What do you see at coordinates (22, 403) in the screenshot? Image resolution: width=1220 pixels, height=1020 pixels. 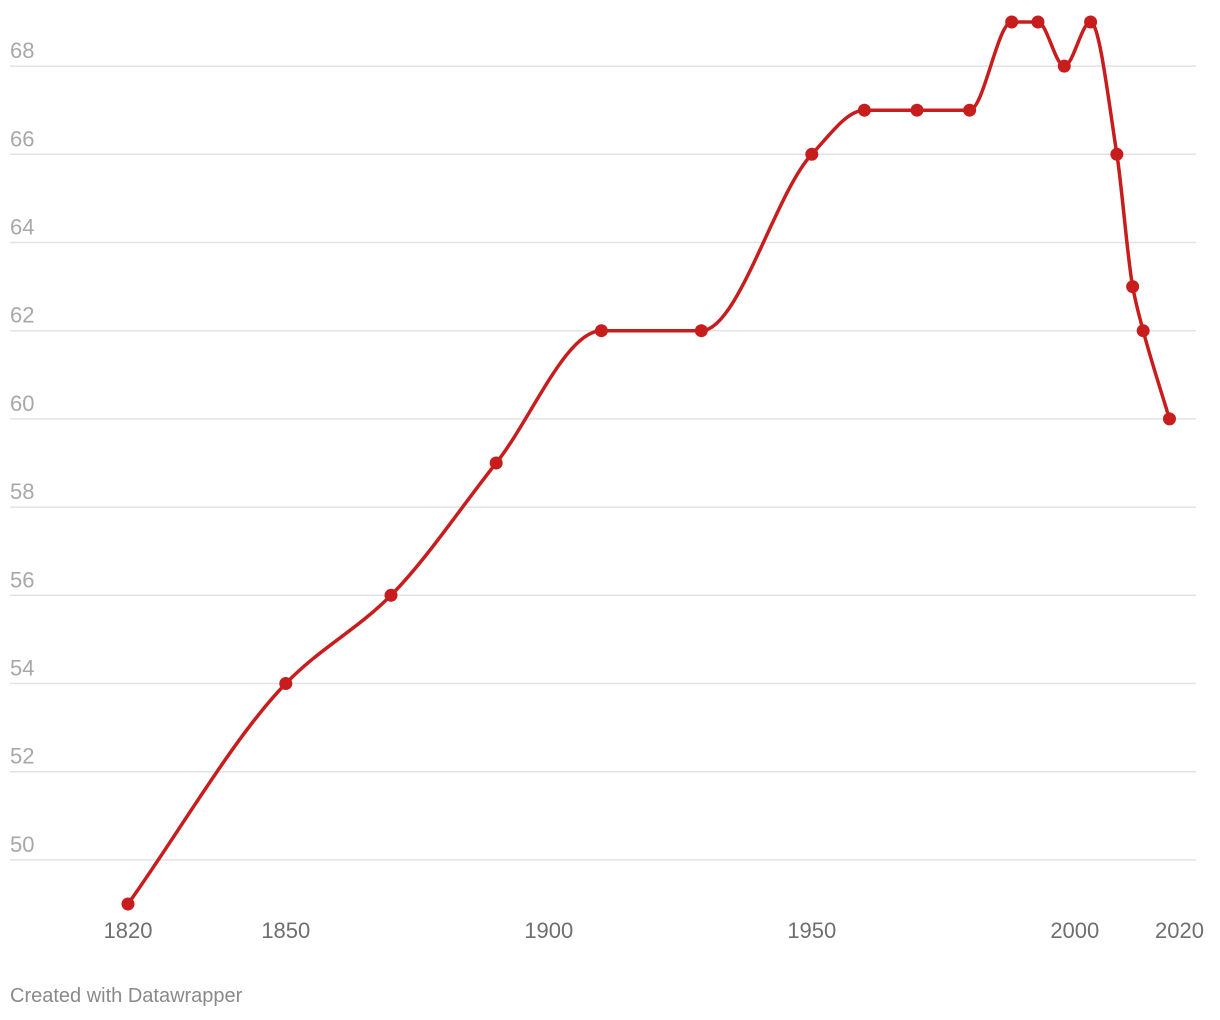 I see `y-tick-label: 60` at bounding box center [22, 403].